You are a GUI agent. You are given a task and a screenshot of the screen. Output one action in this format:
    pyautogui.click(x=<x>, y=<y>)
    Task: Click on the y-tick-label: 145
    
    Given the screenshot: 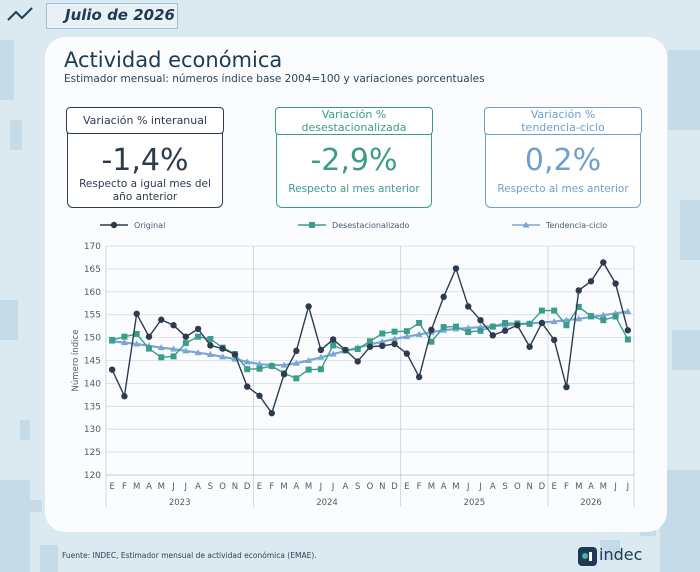 What is the action you would take?
    pyautogui.click(x=92, y=362)
    